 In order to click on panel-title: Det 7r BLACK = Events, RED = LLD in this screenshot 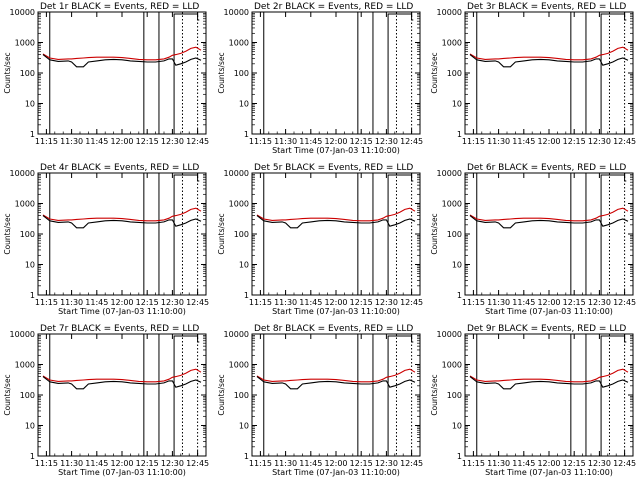, I will do `click(119, 329)`.